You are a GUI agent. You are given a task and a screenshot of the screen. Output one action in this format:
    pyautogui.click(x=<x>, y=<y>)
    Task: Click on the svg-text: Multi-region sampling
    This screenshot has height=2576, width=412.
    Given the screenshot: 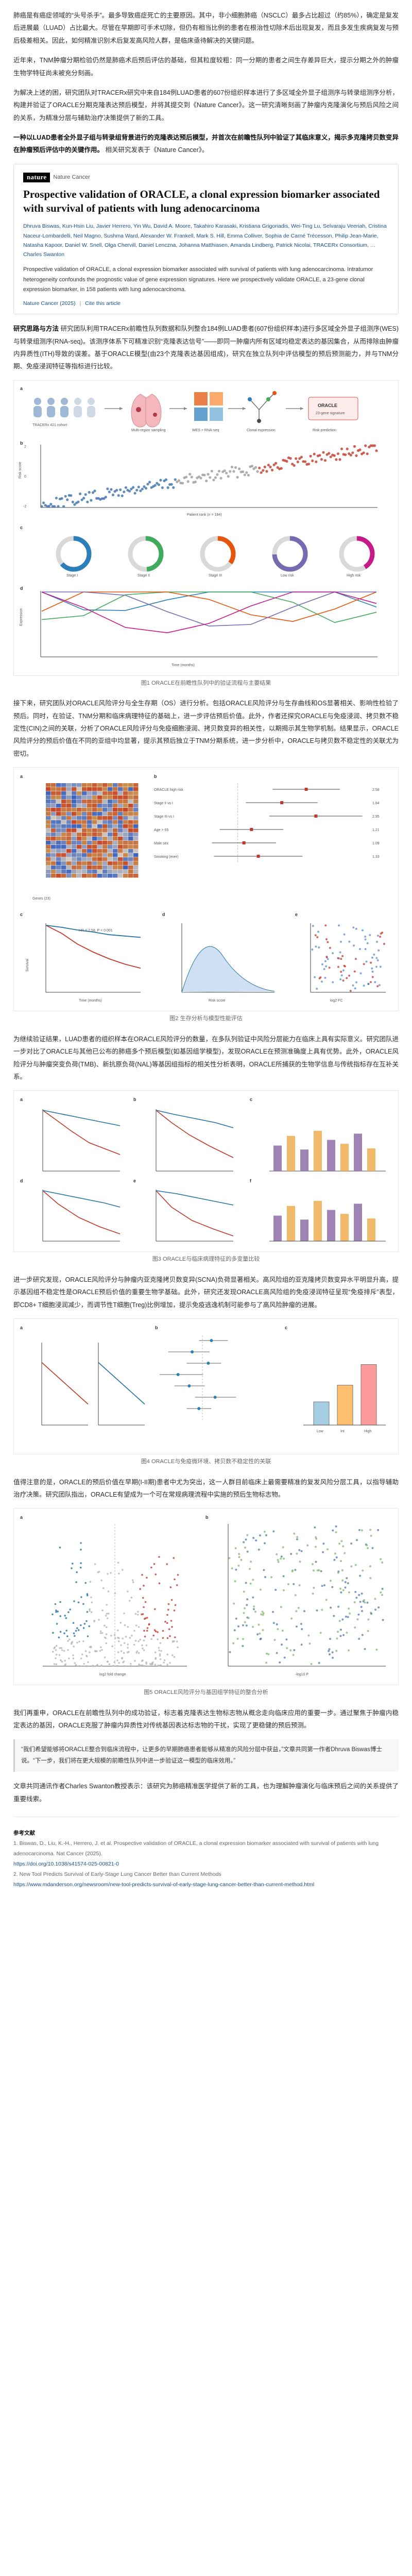 What is the action you would take?
    pyautogui.click(x=149, y=430)
    